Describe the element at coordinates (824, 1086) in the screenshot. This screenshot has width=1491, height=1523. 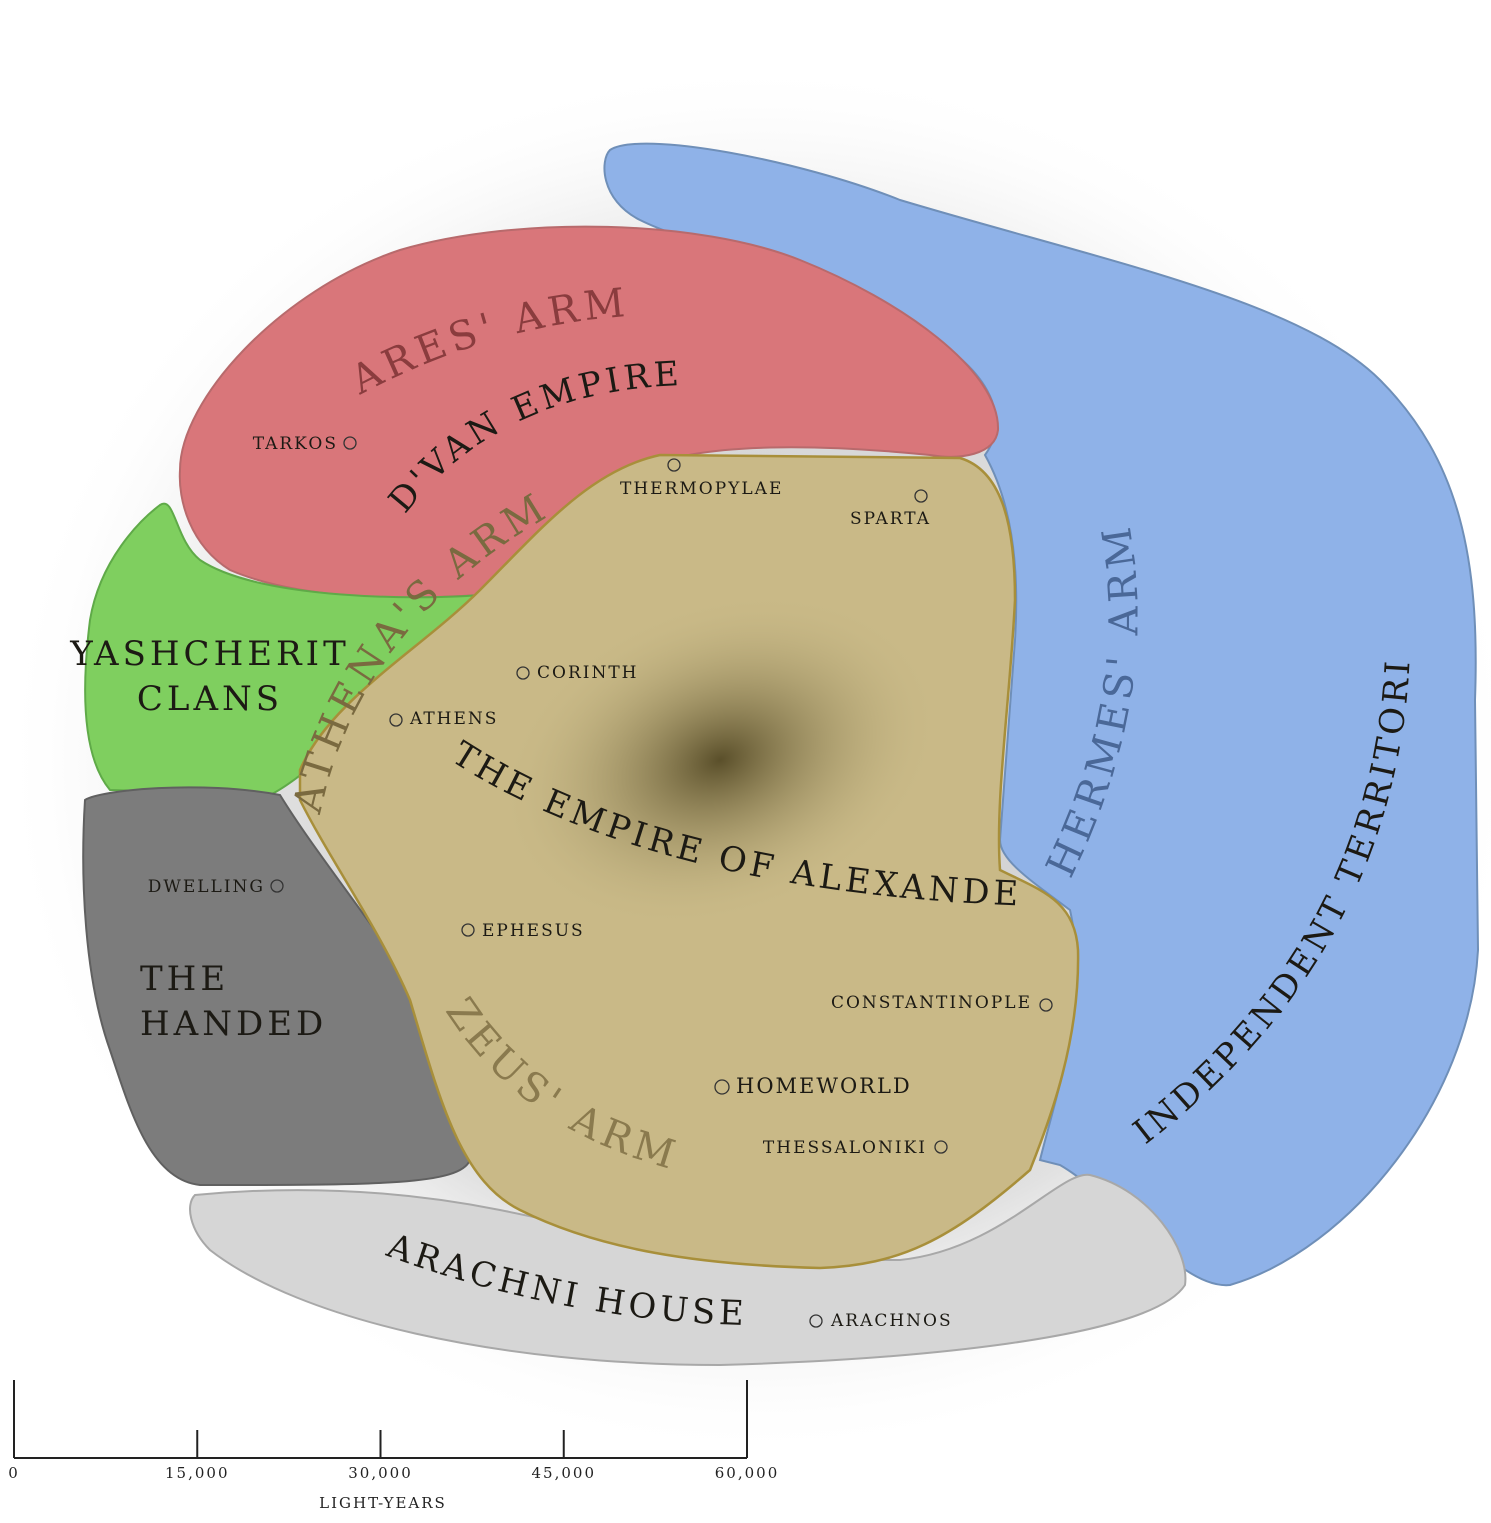
I see `system-label: HOMEWORLD` at that location.